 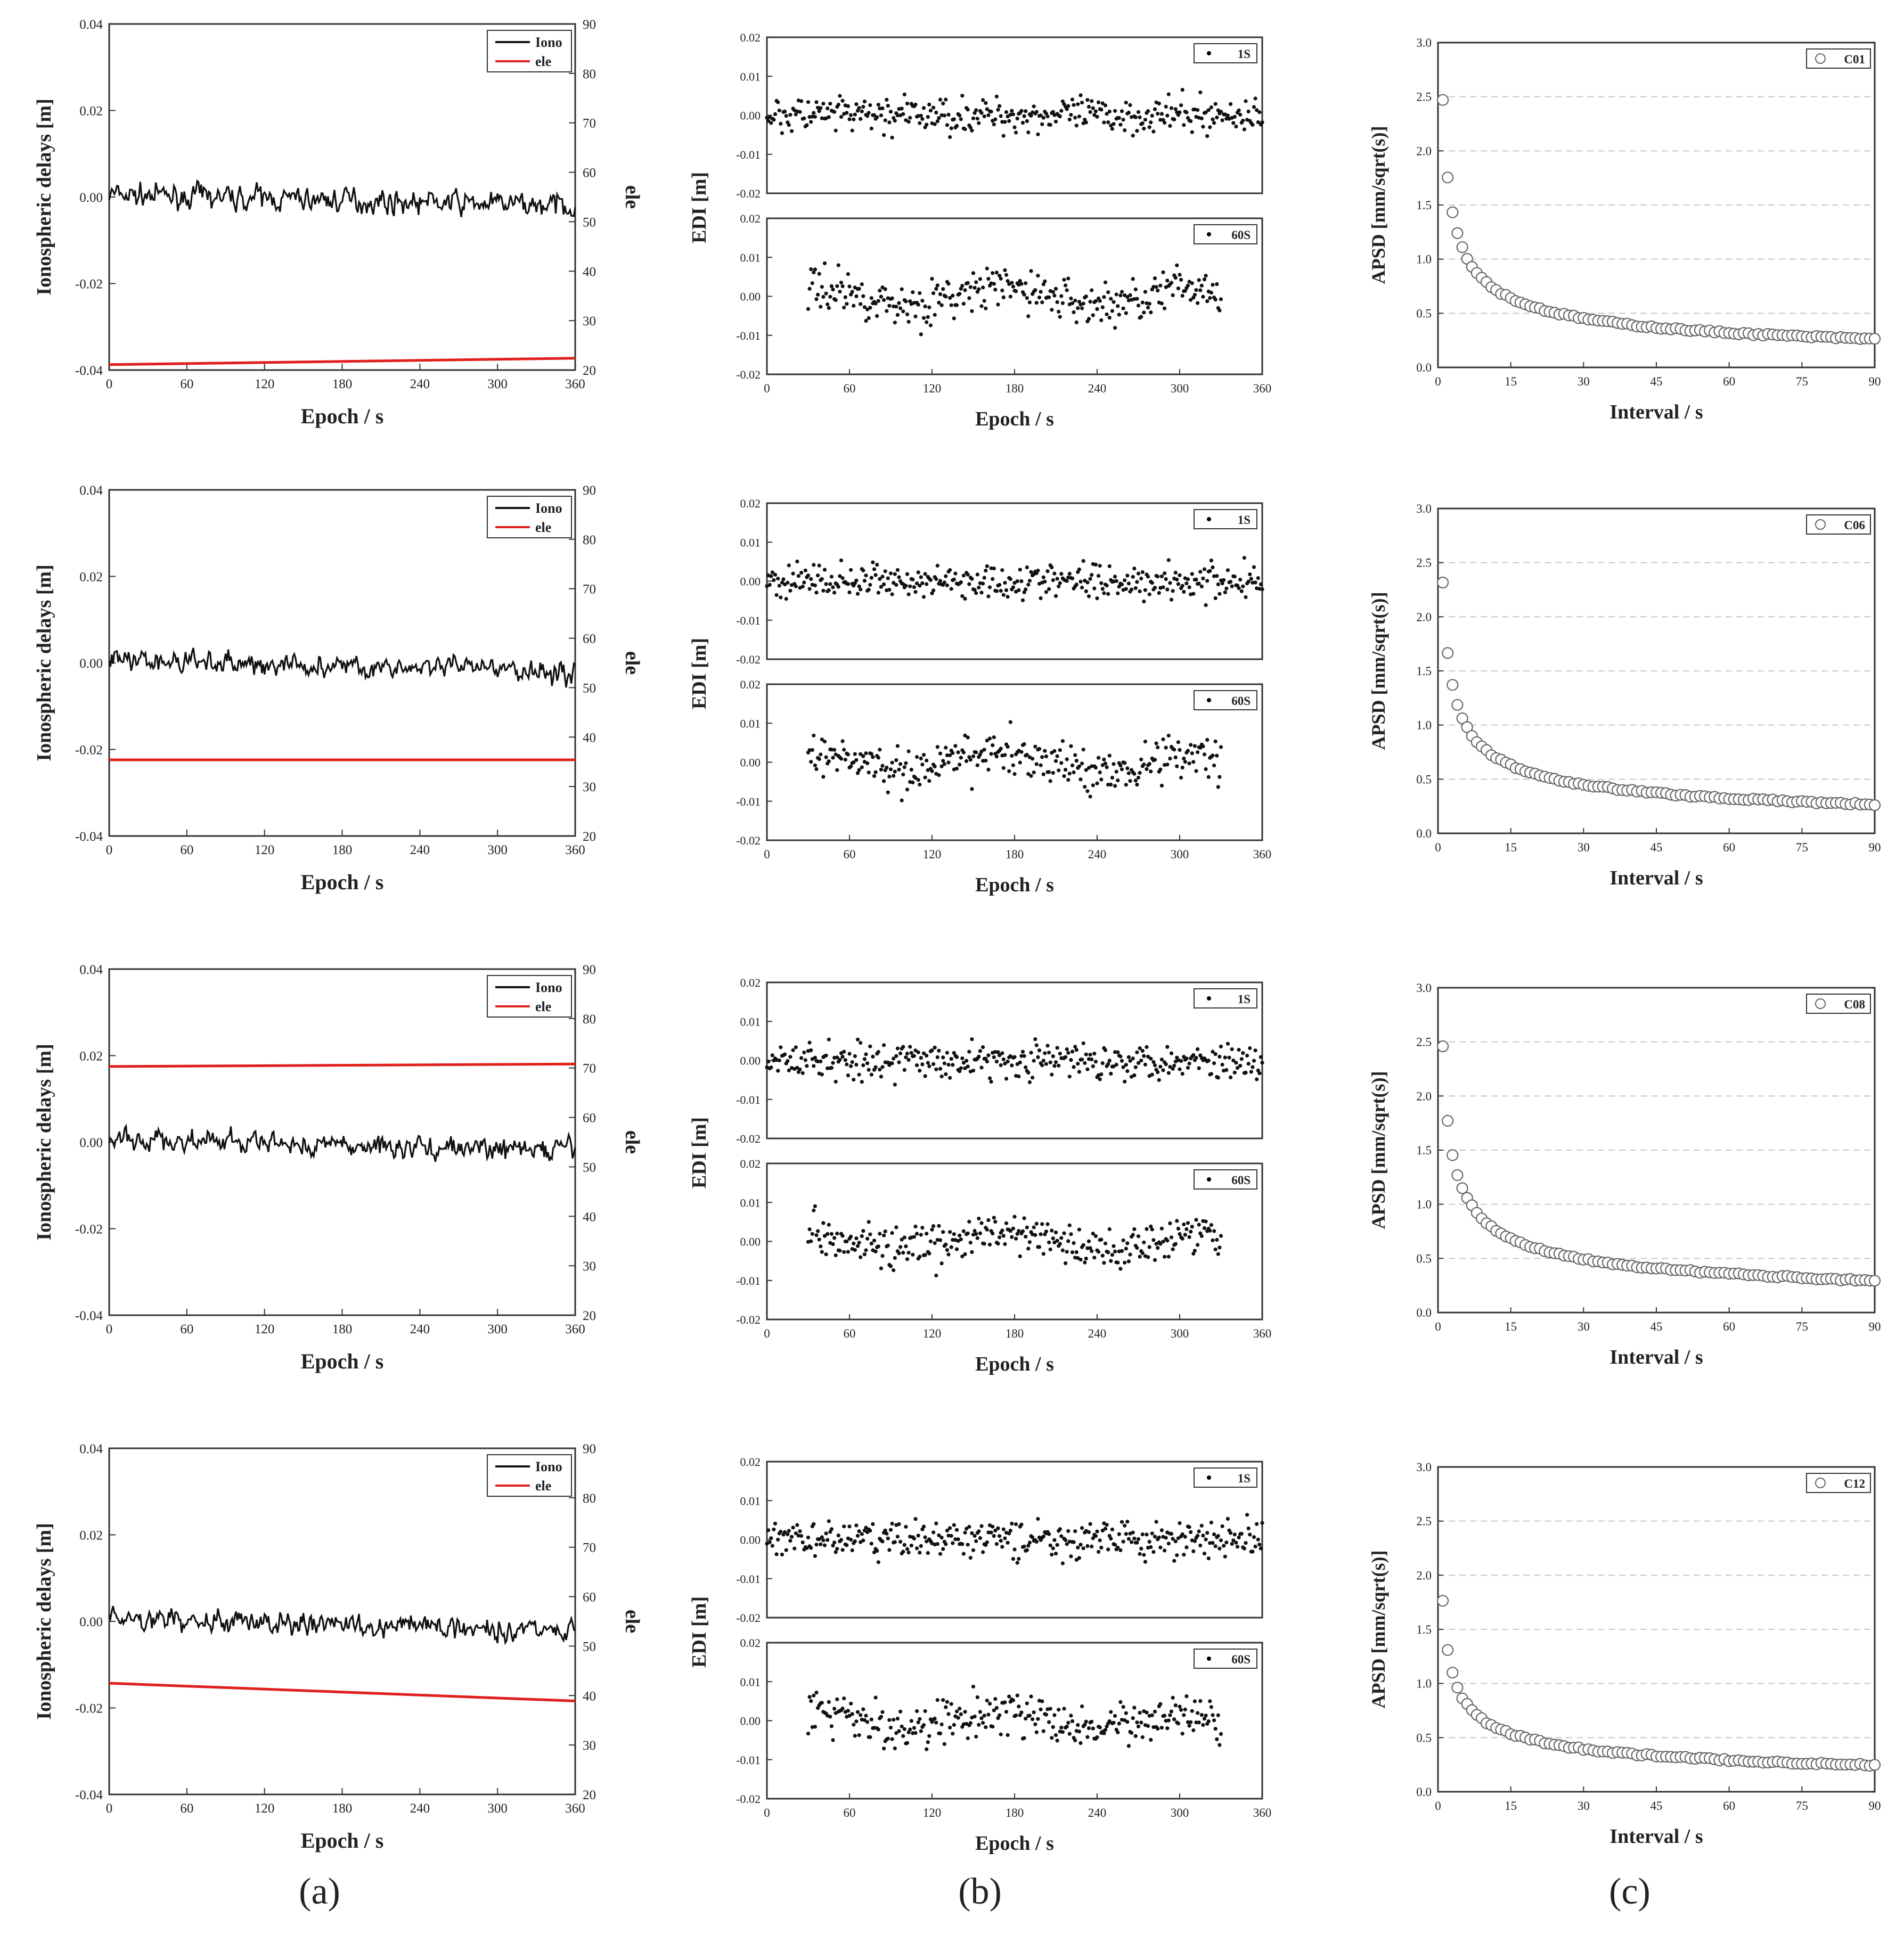 What do you see at coordinates (1244, 999) in the screenshot?
I see `edi-legend-label: 1S` at bounding box center [1244, 999].